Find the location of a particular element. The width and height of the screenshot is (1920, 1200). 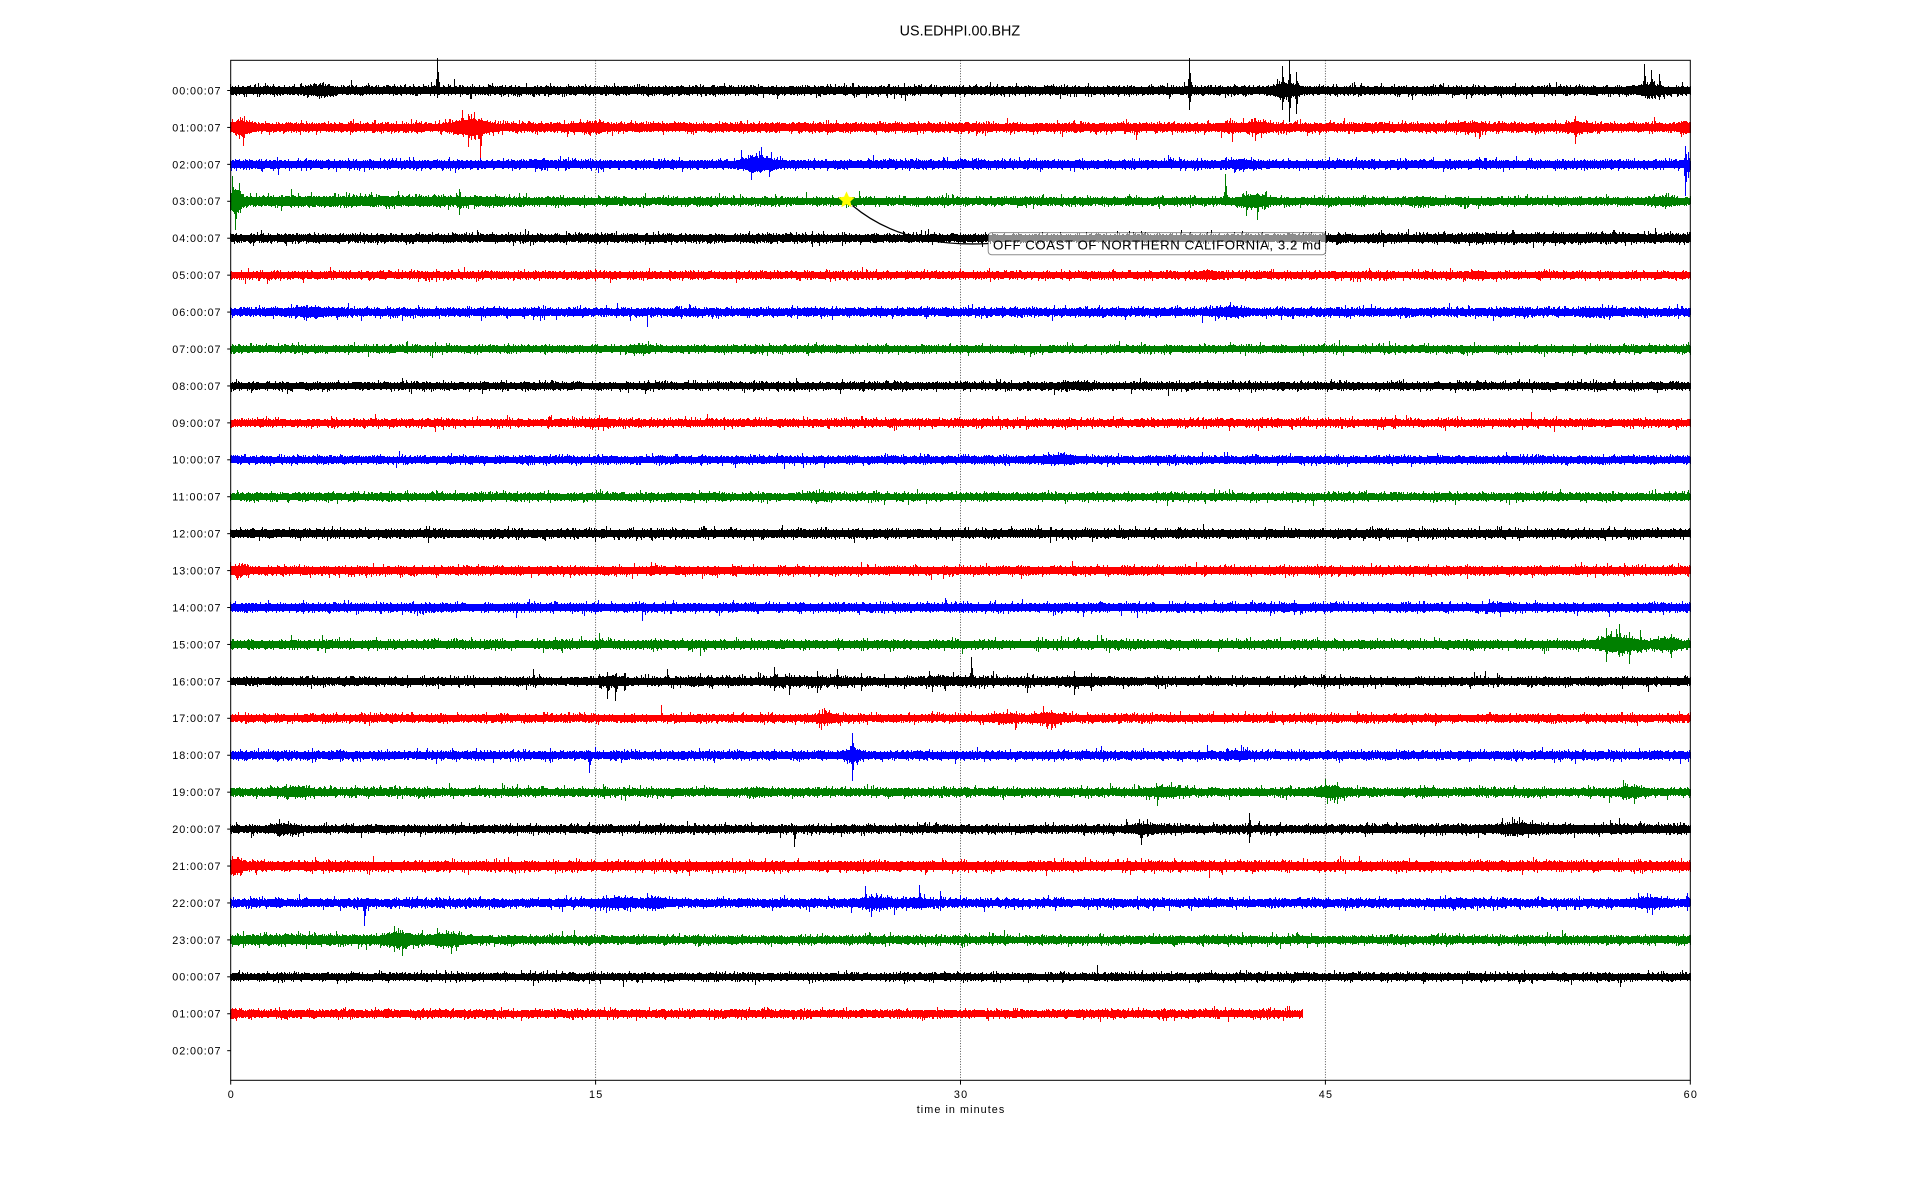

svg-text: 07:00:07 is located at coordinates (196, 350).